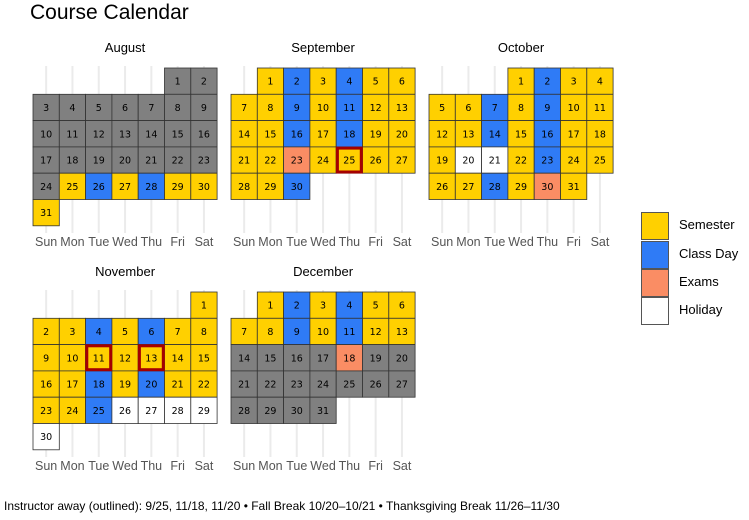 The height and width of the screenshot is (520, 749). I want to click on day-number: 8, so click(270, 332).